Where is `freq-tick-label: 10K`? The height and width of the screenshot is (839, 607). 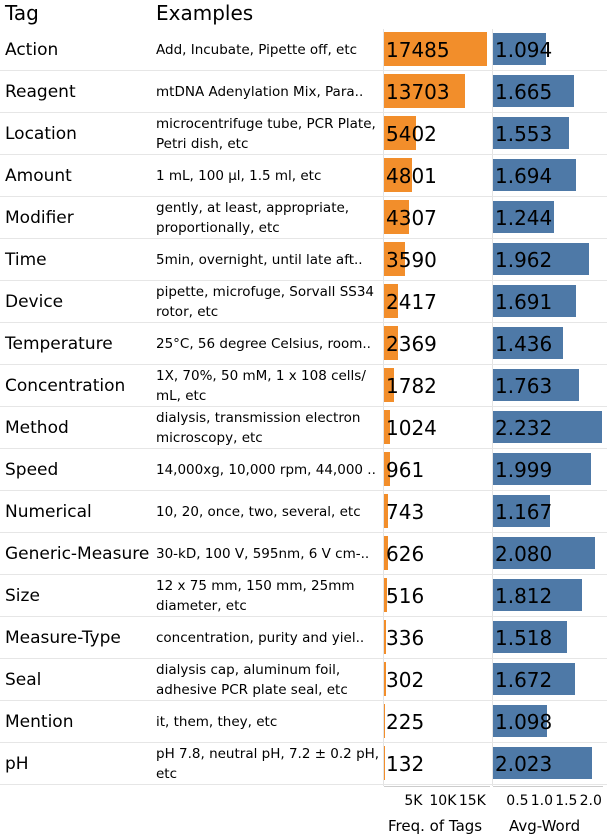
freq-tick-label: 10K is located at coordinates (443, 801).